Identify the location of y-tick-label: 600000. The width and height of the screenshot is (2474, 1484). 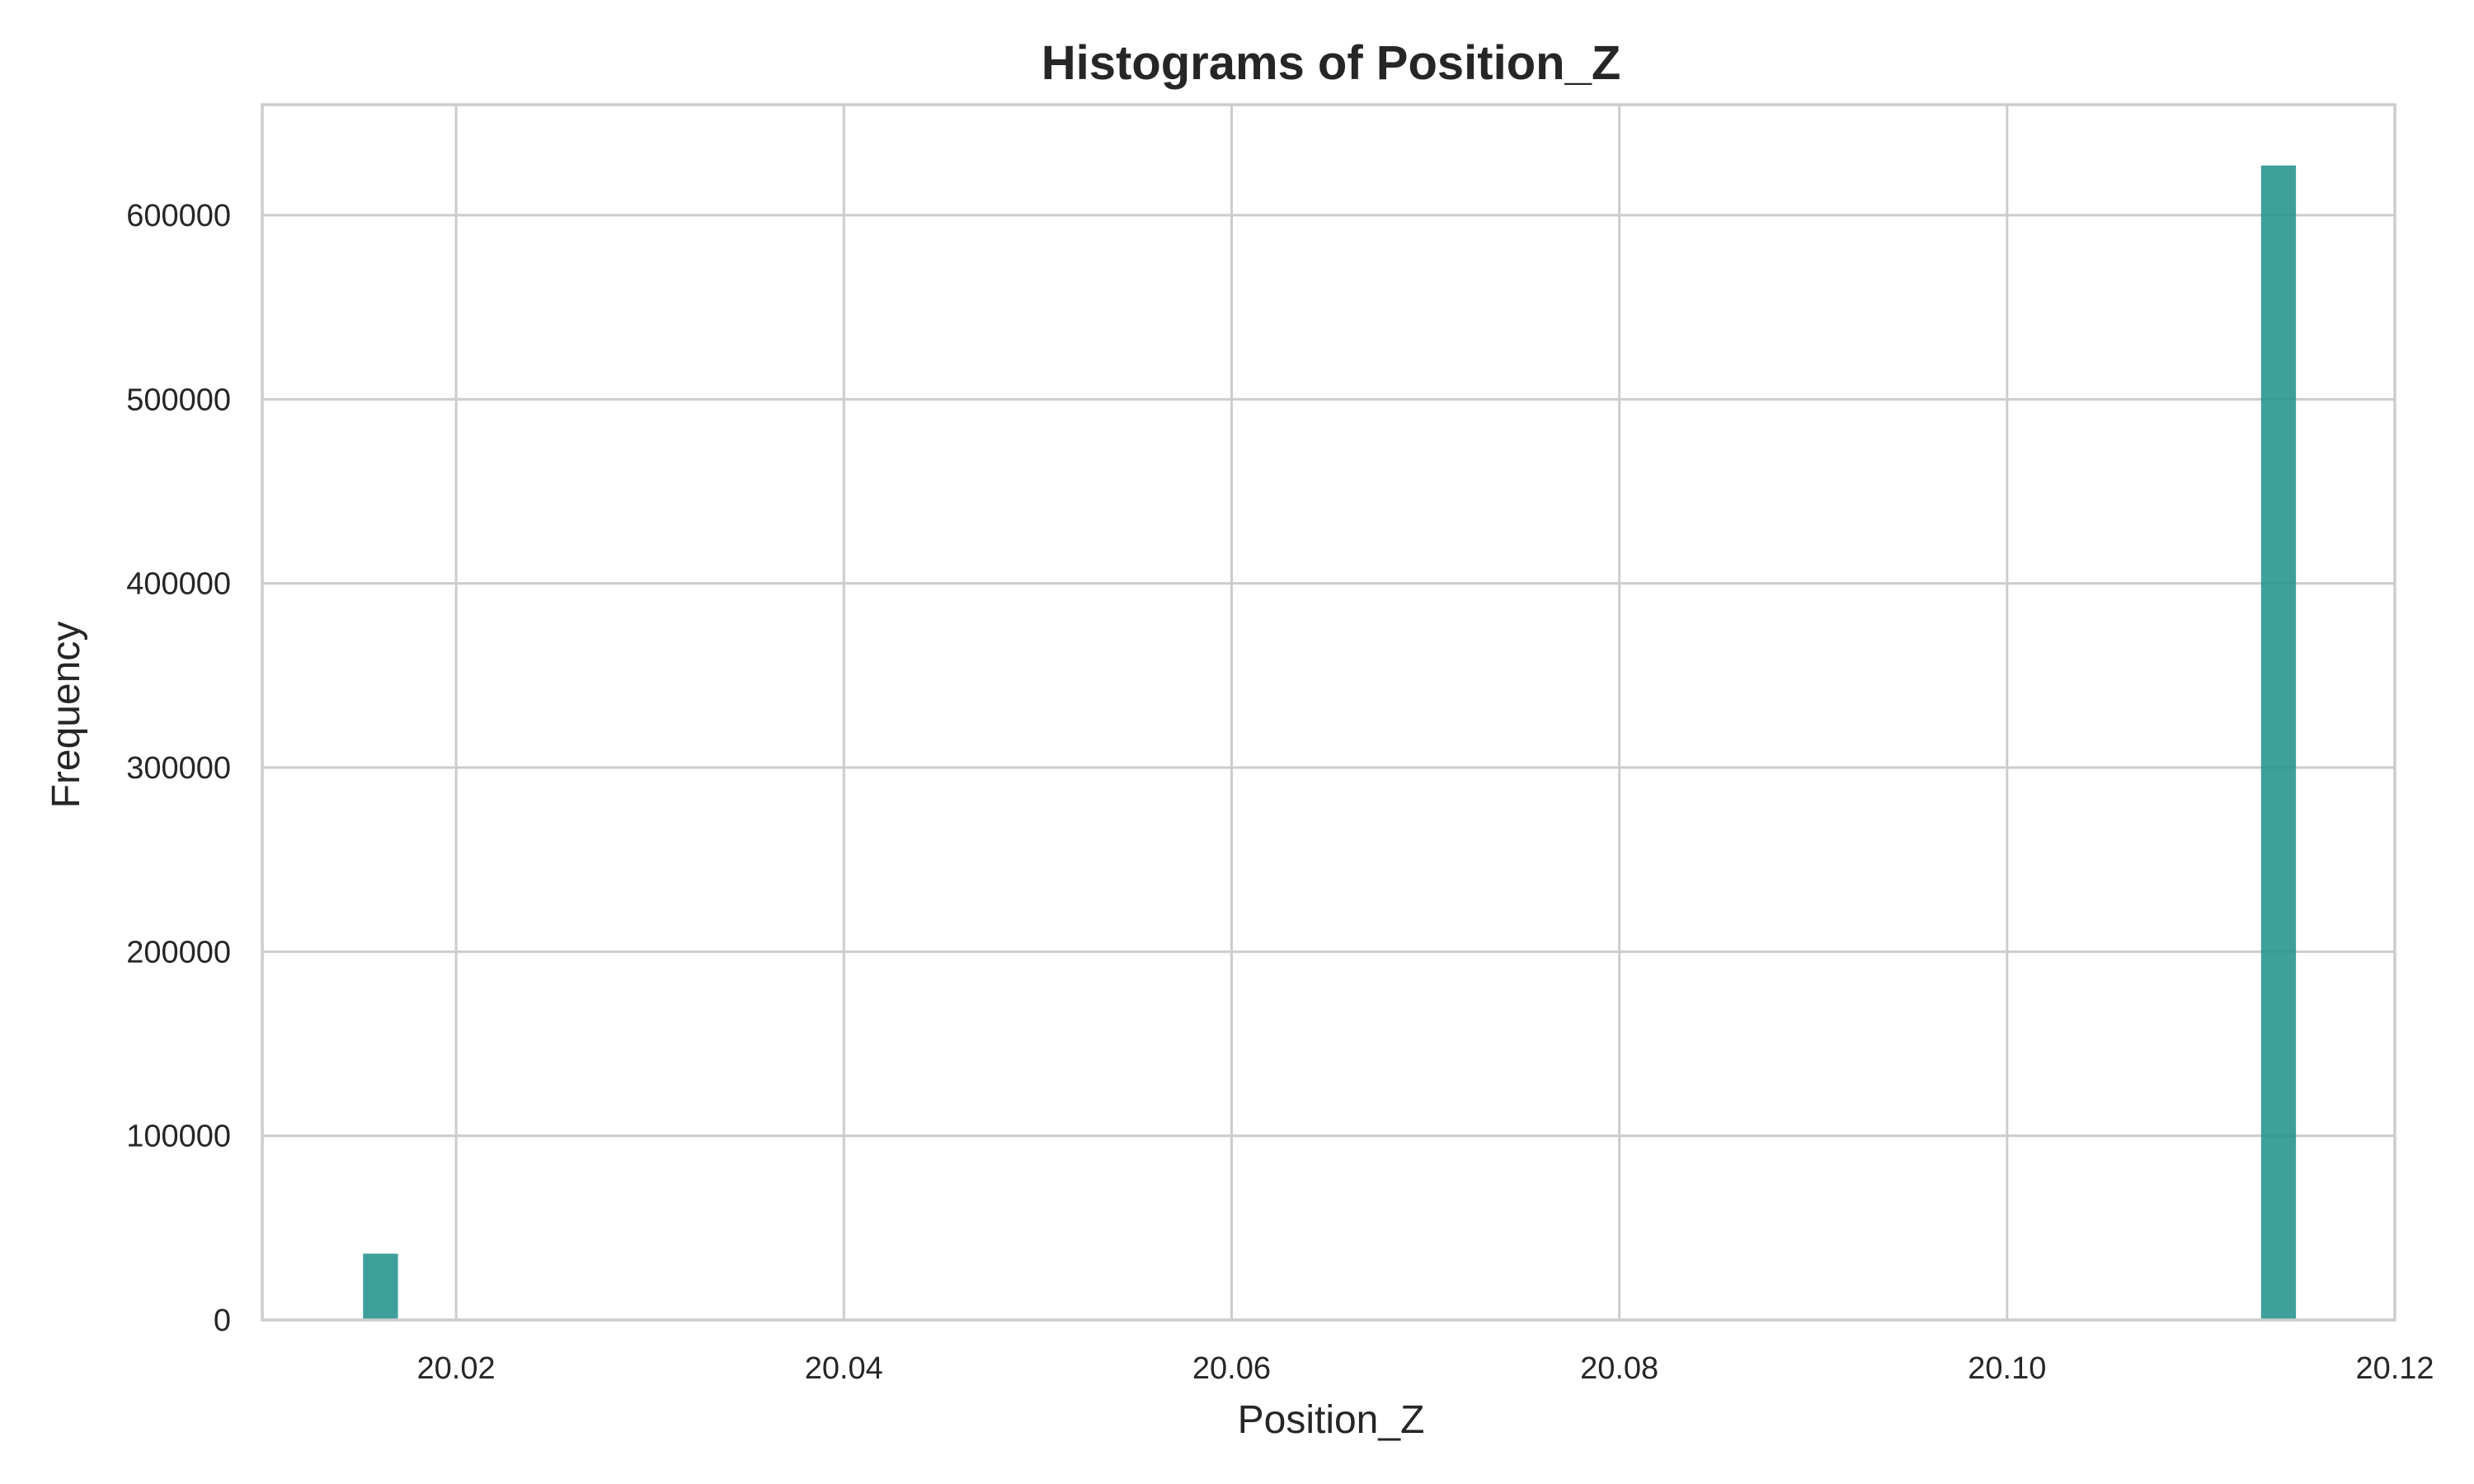
(178, 216).